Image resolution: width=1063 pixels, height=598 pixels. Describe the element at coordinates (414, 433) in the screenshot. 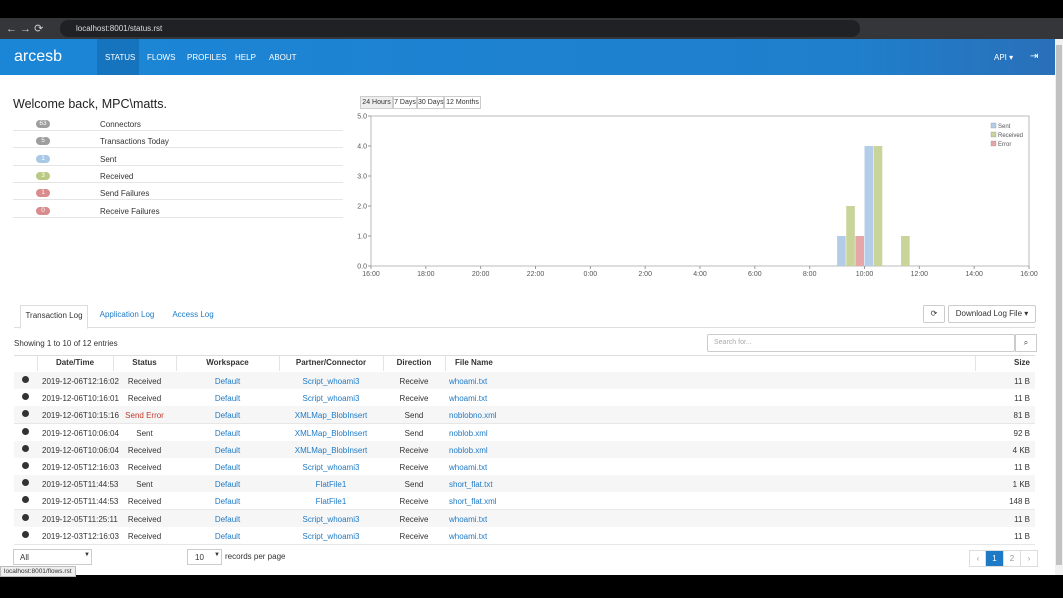

I see `cell: Send` at that location.